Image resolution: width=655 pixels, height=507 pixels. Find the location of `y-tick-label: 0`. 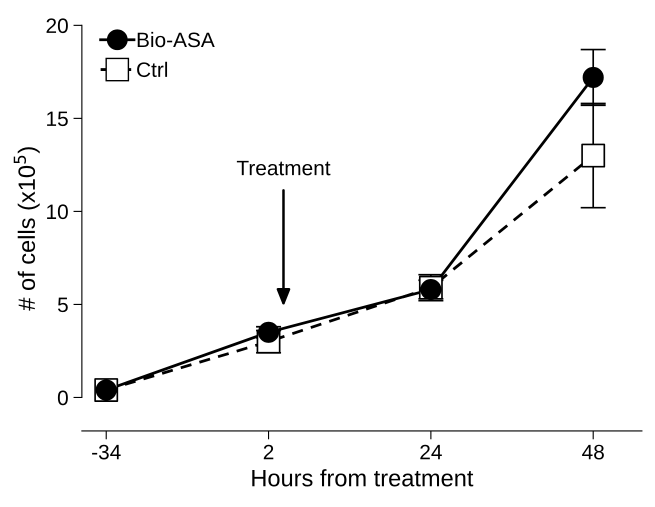

y-tick-label: 0 is located at coordinates (63, 398).